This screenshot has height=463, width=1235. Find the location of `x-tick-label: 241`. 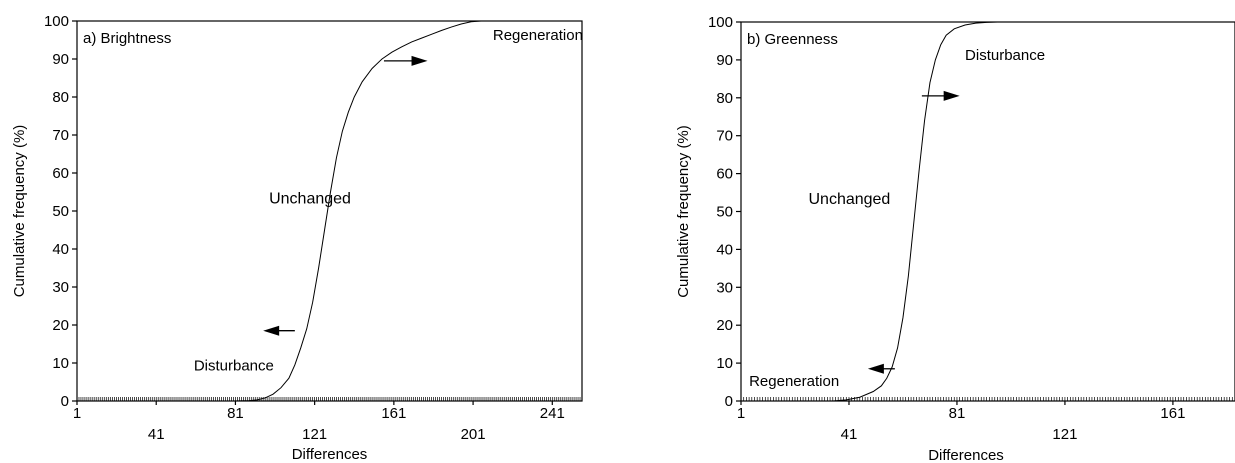

x-tick-label: 241 is located at coordinates (552, 413).